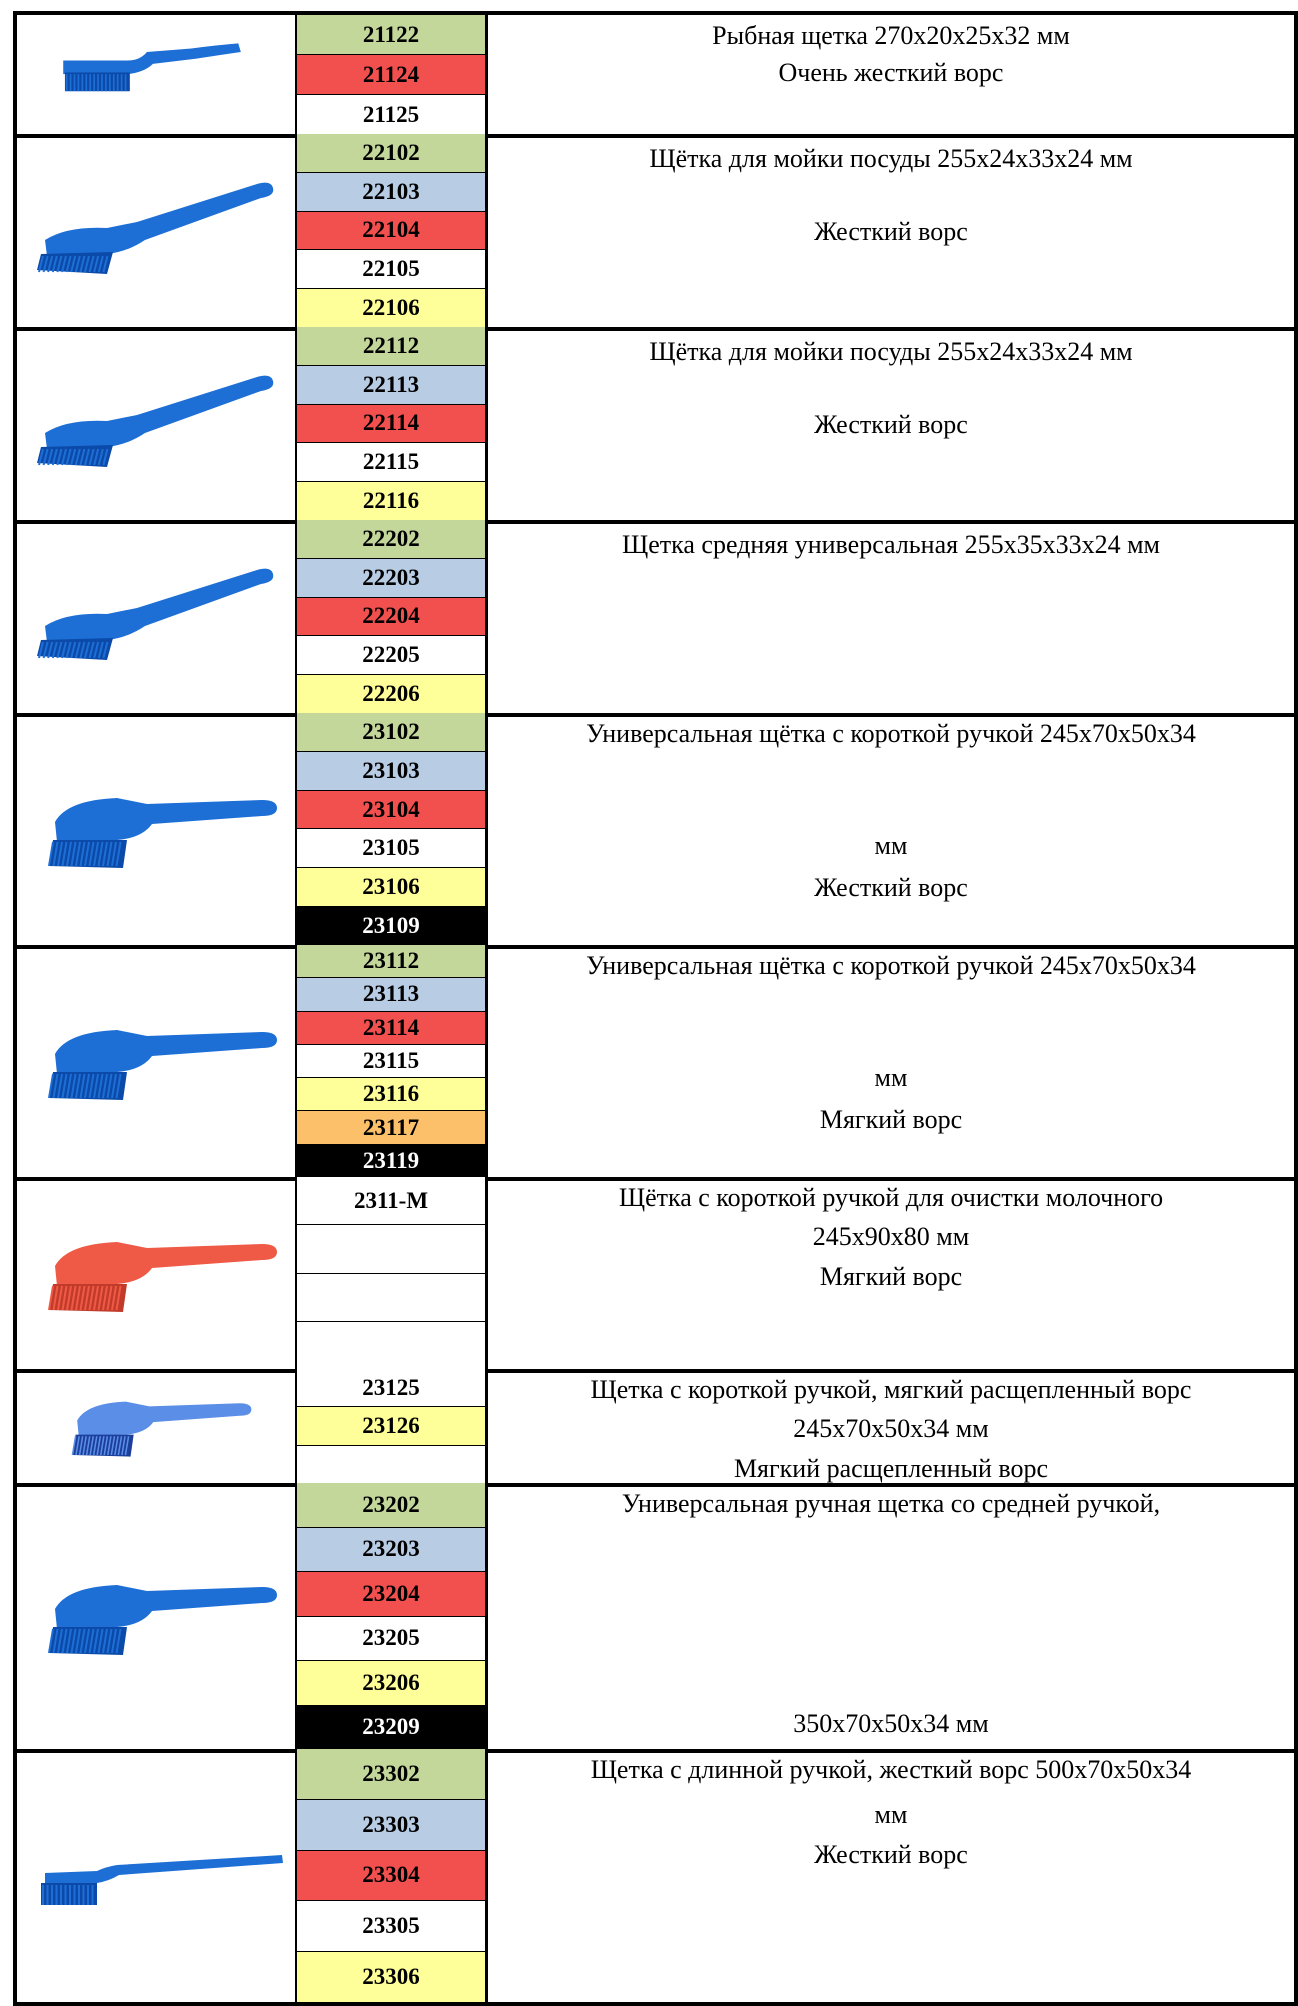 The image size is (1298, 2006). What do you see at coordinates (161, 1429) in the screenshot?
I see `blue-split-bristle-brush-image` at bounding box center [161, 1429].